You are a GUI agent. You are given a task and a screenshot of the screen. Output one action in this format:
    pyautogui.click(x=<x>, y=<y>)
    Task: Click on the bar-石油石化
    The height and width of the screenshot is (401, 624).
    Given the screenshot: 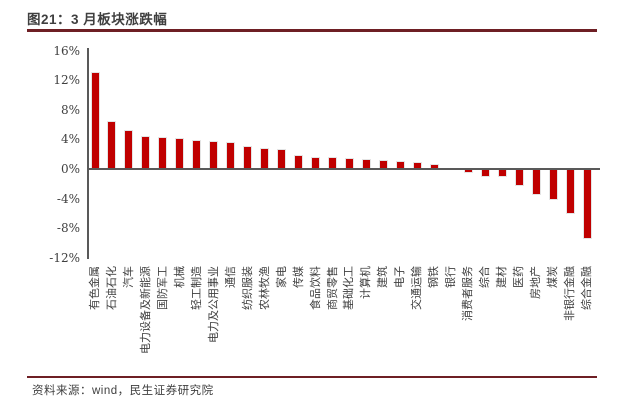 What is the action you would take?
    pyautogui.click(x=112, y=145)
    